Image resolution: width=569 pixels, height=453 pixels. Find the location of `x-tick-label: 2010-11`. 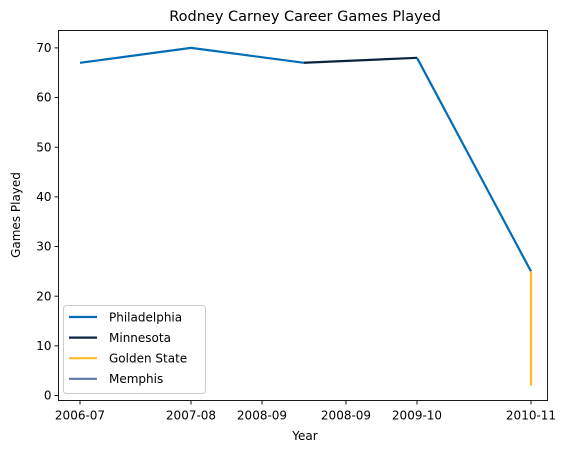

x-tick-label: 2010-11 is located at coordinates (531, 416).